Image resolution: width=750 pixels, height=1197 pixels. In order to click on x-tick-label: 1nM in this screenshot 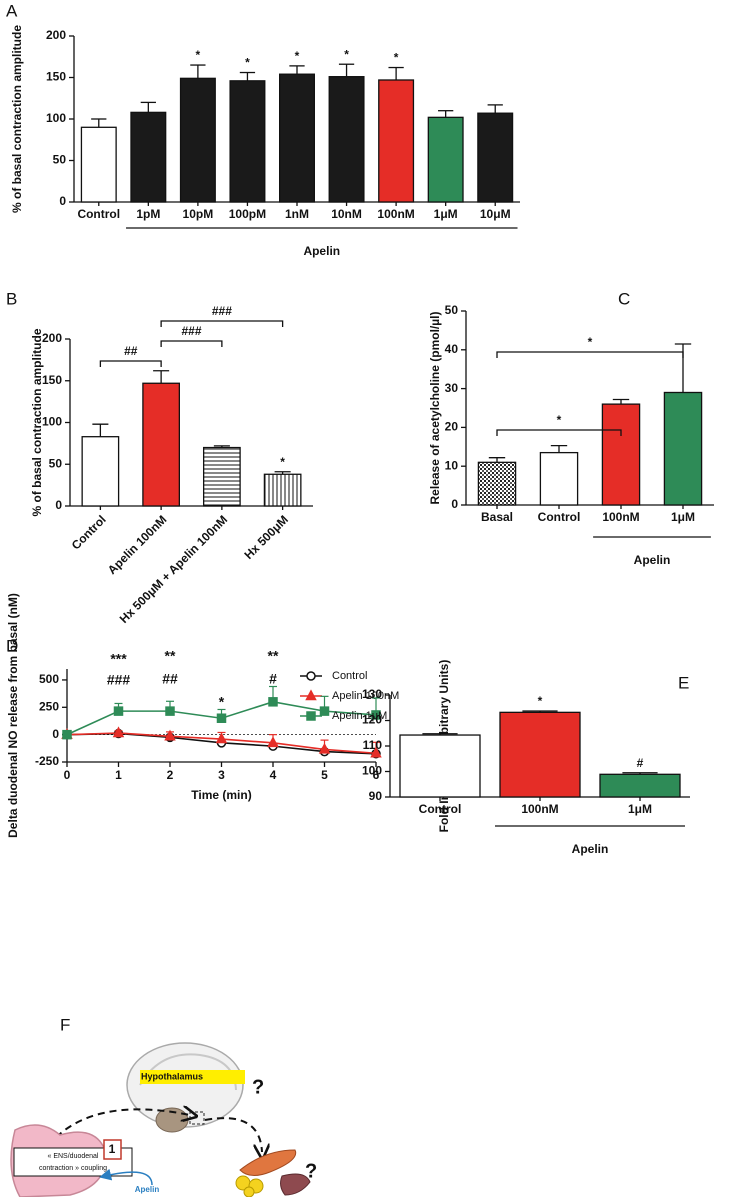, I will do `click(297, 214)`.